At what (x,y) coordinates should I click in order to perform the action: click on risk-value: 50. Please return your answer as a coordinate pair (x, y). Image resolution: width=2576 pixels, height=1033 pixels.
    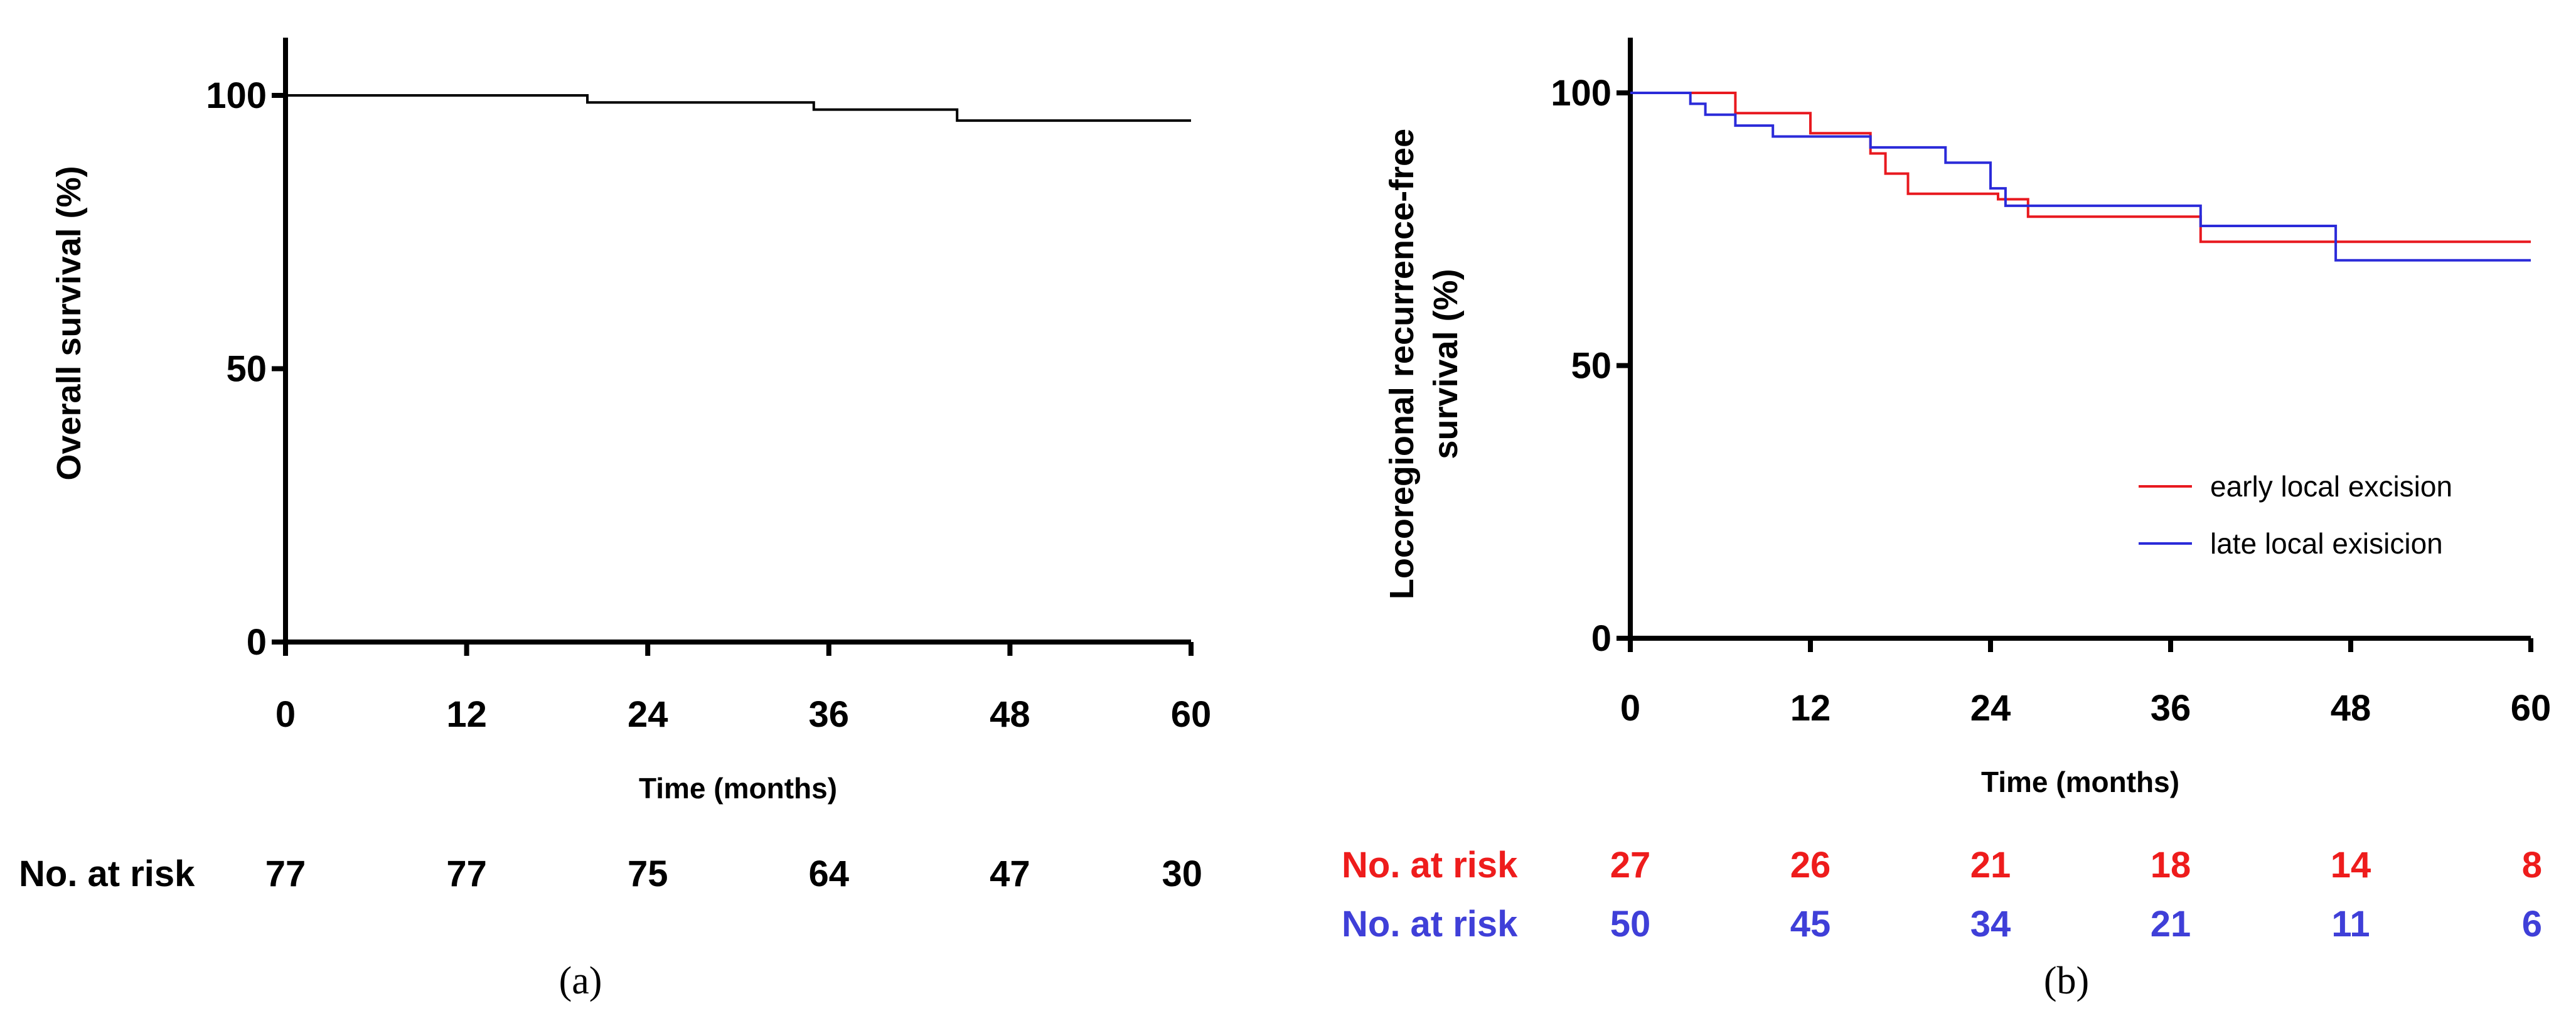
    Looking at the image, I should click on (1630, 925).